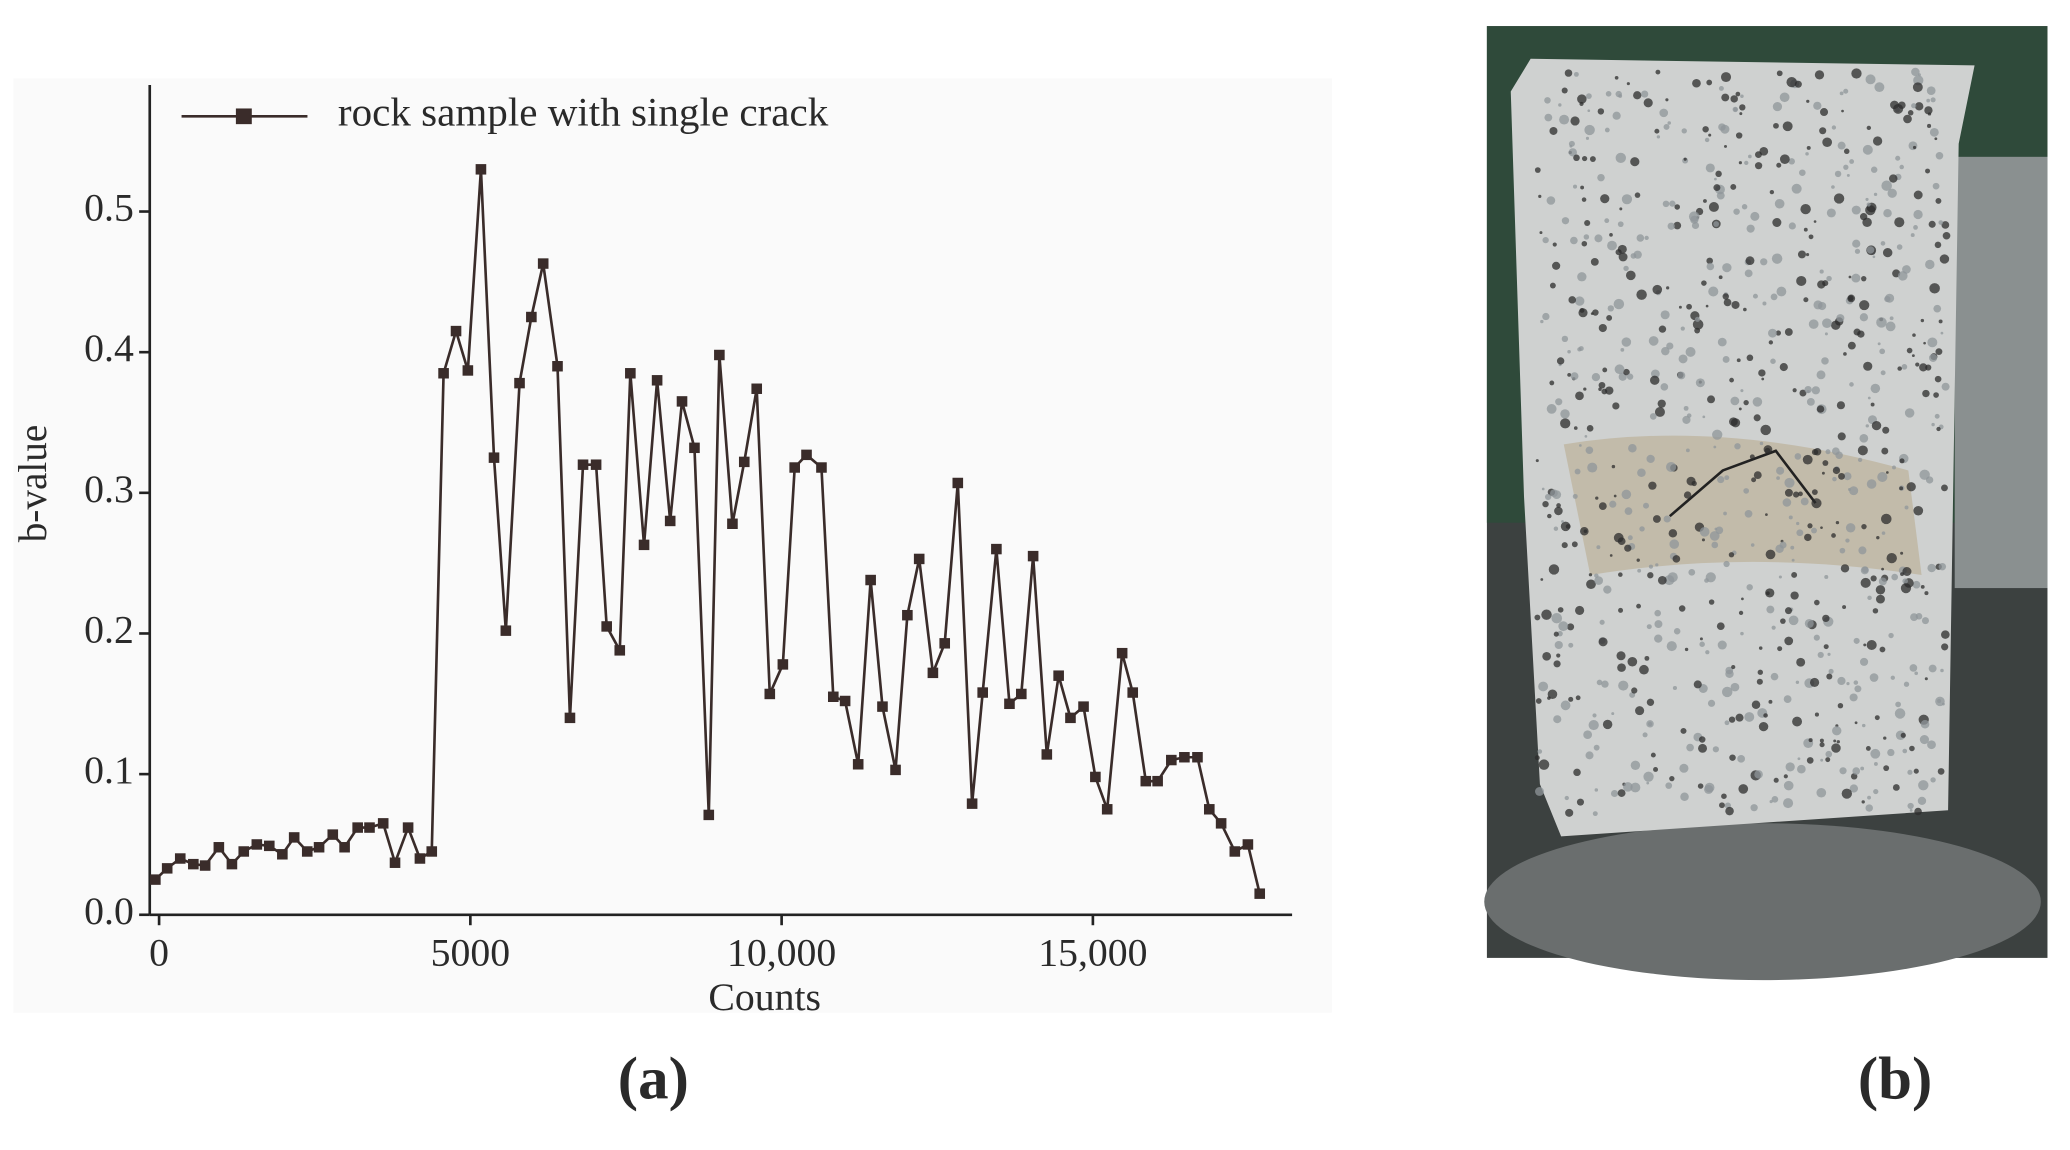 The image size is (2070, 1150). What do you see at coordinates (109, 911) in the screenshot?
I see `y-tick-label: 0.0` at bounding box center [109, 911].